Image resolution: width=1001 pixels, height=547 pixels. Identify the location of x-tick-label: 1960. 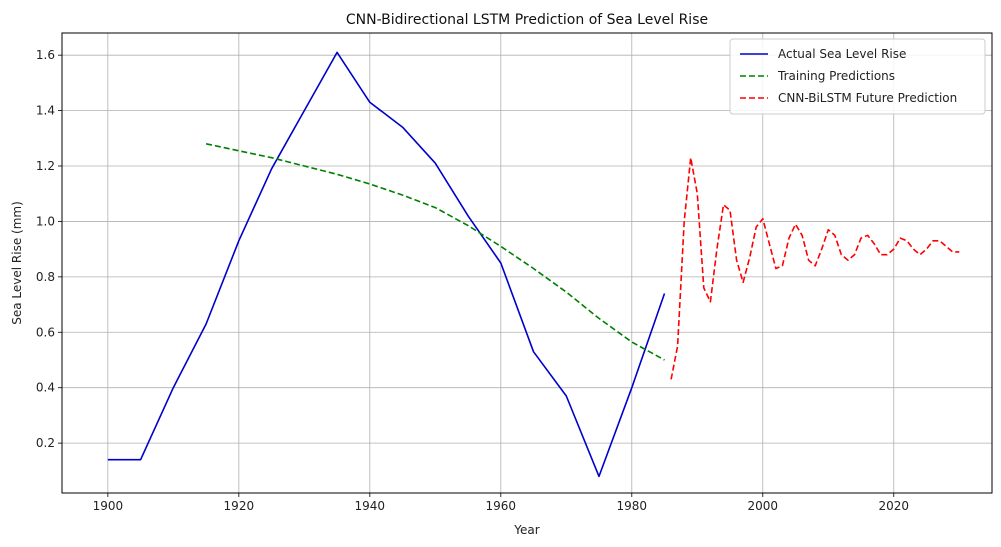
(501, 506).